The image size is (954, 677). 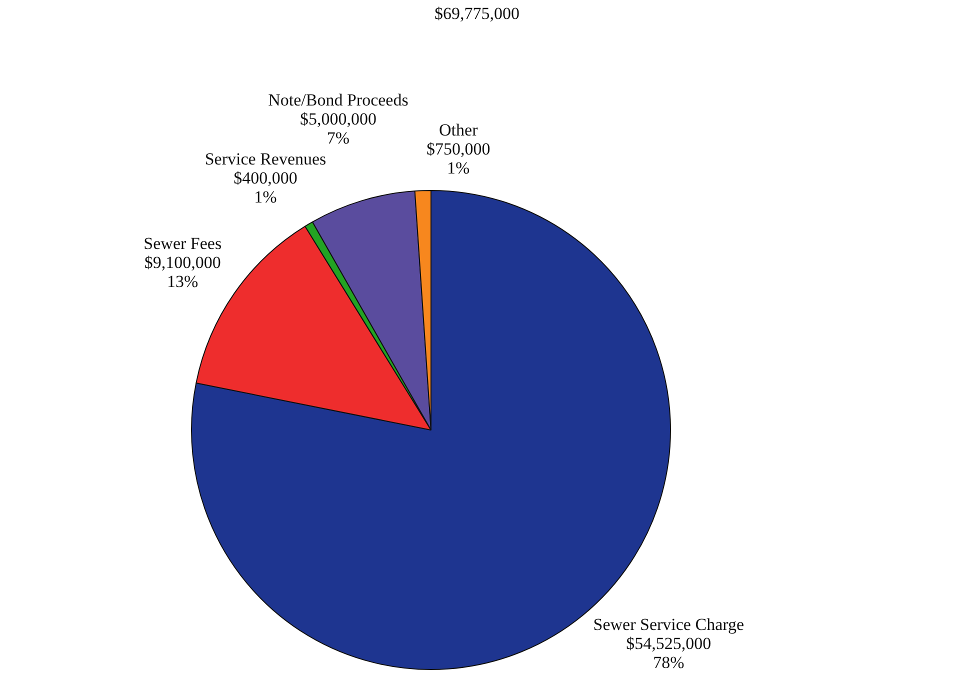 I want to click on data-label: $9,100,000 13%, so click(x=182, y=271).